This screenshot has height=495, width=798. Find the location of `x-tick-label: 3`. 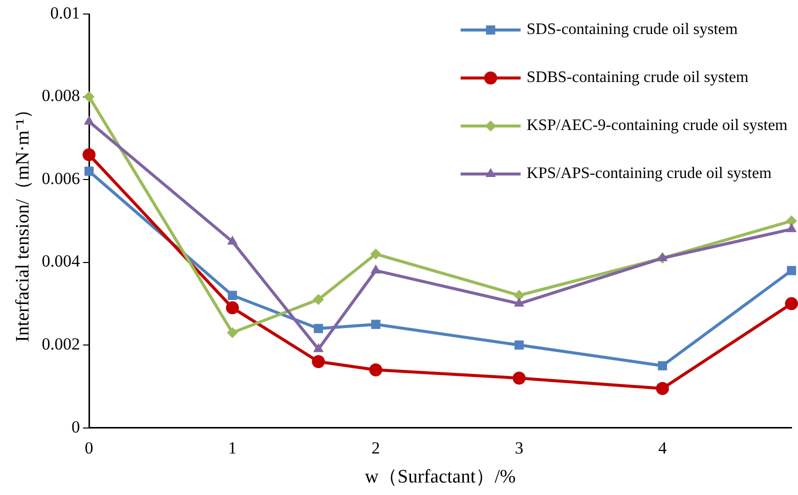

x-tick-label: 3 is located at coordinates (519, 448).